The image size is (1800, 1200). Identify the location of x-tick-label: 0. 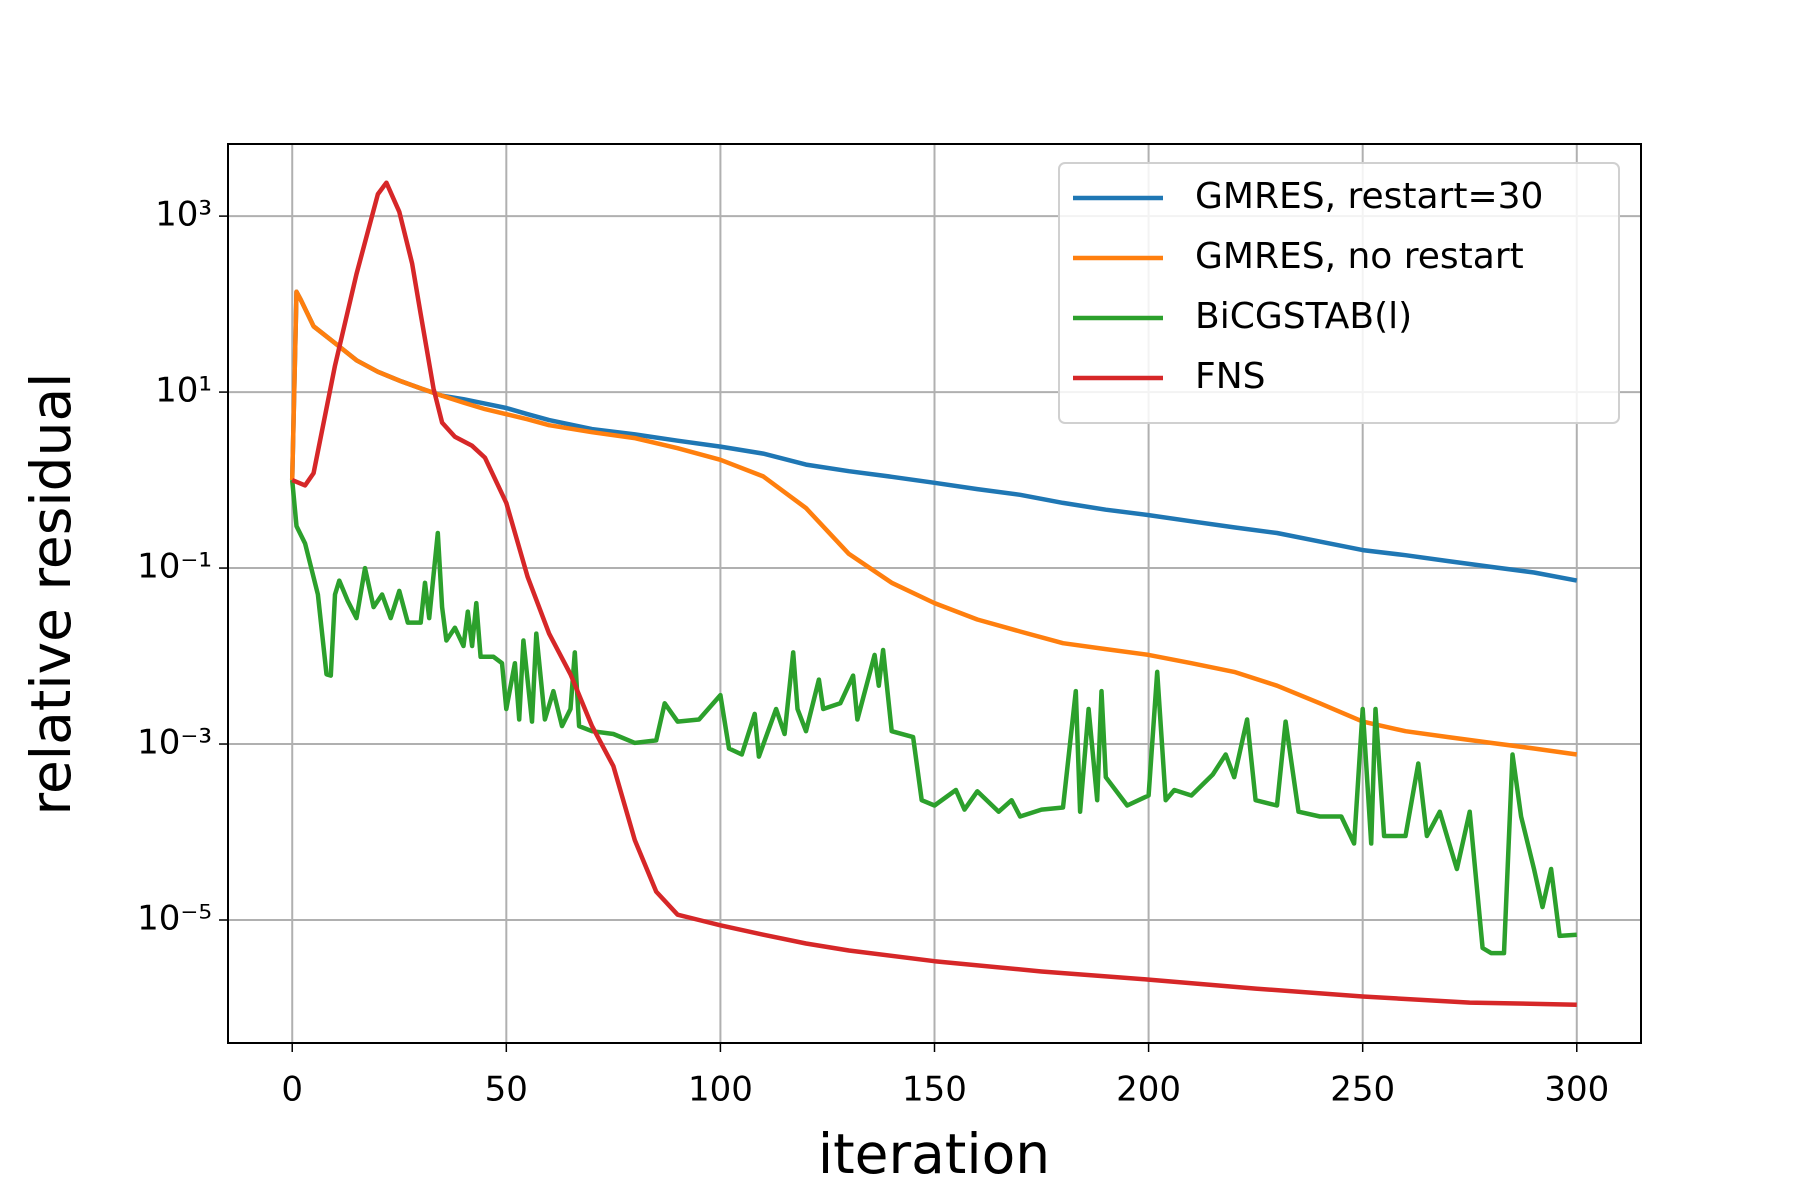
(292, 1090).